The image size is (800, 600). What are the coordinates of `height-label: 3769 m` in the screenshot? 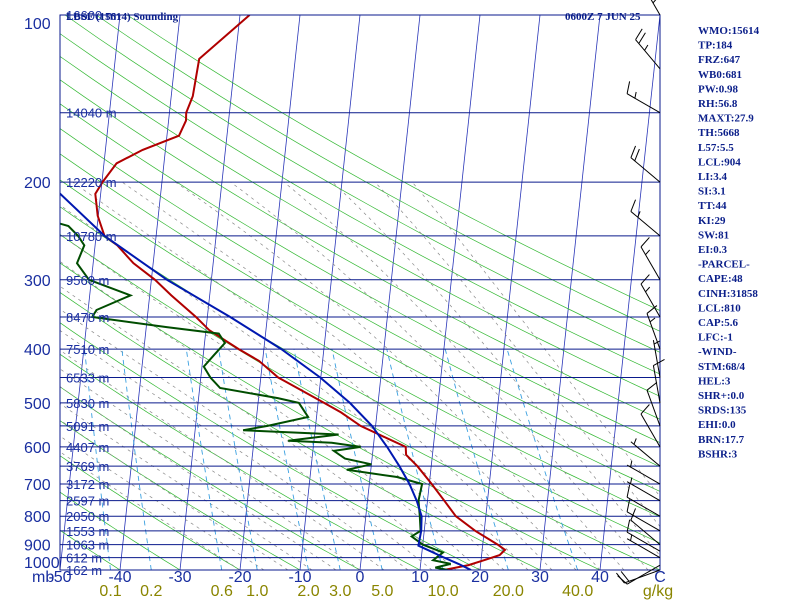 It's located at (87, 466).